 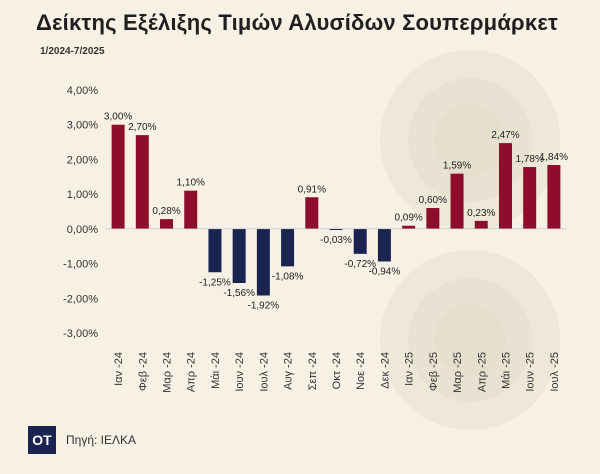 What do you see at coordinates (80, 265) in the screenshot?
I see `y-tick-label: -1,00%` at bounding box center [80, 265].